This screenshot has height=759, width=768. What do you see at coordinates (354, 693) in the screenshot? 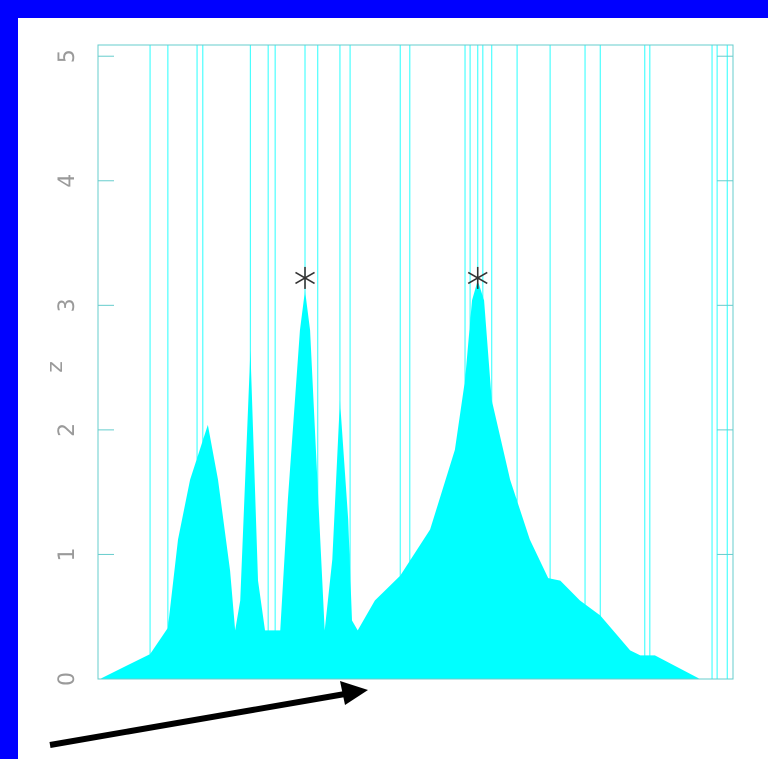
I see `arrow-head` at bounding box center [354, 693].